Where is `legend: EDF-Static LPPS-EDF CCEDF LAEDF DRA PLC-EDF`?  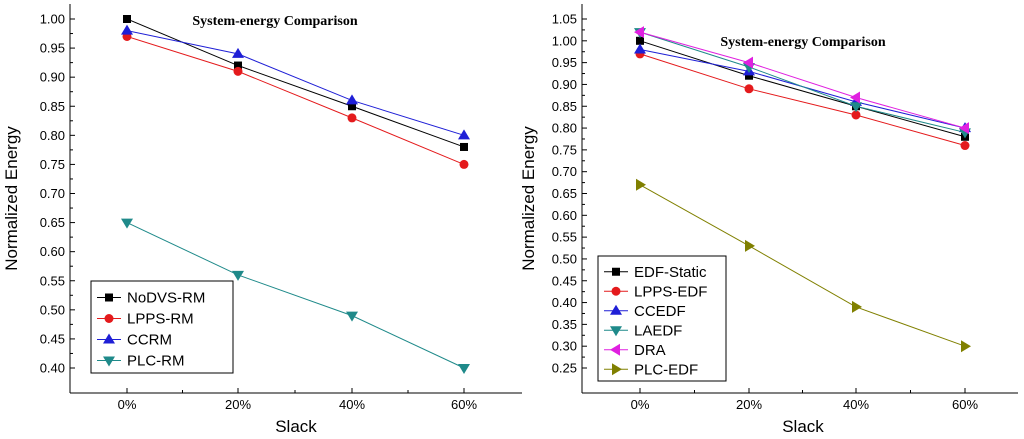 legend: EDF-Static LPPS-EDF CCEDF LAEDF DRA PLC-EDF is located at coordinates (662, 318).